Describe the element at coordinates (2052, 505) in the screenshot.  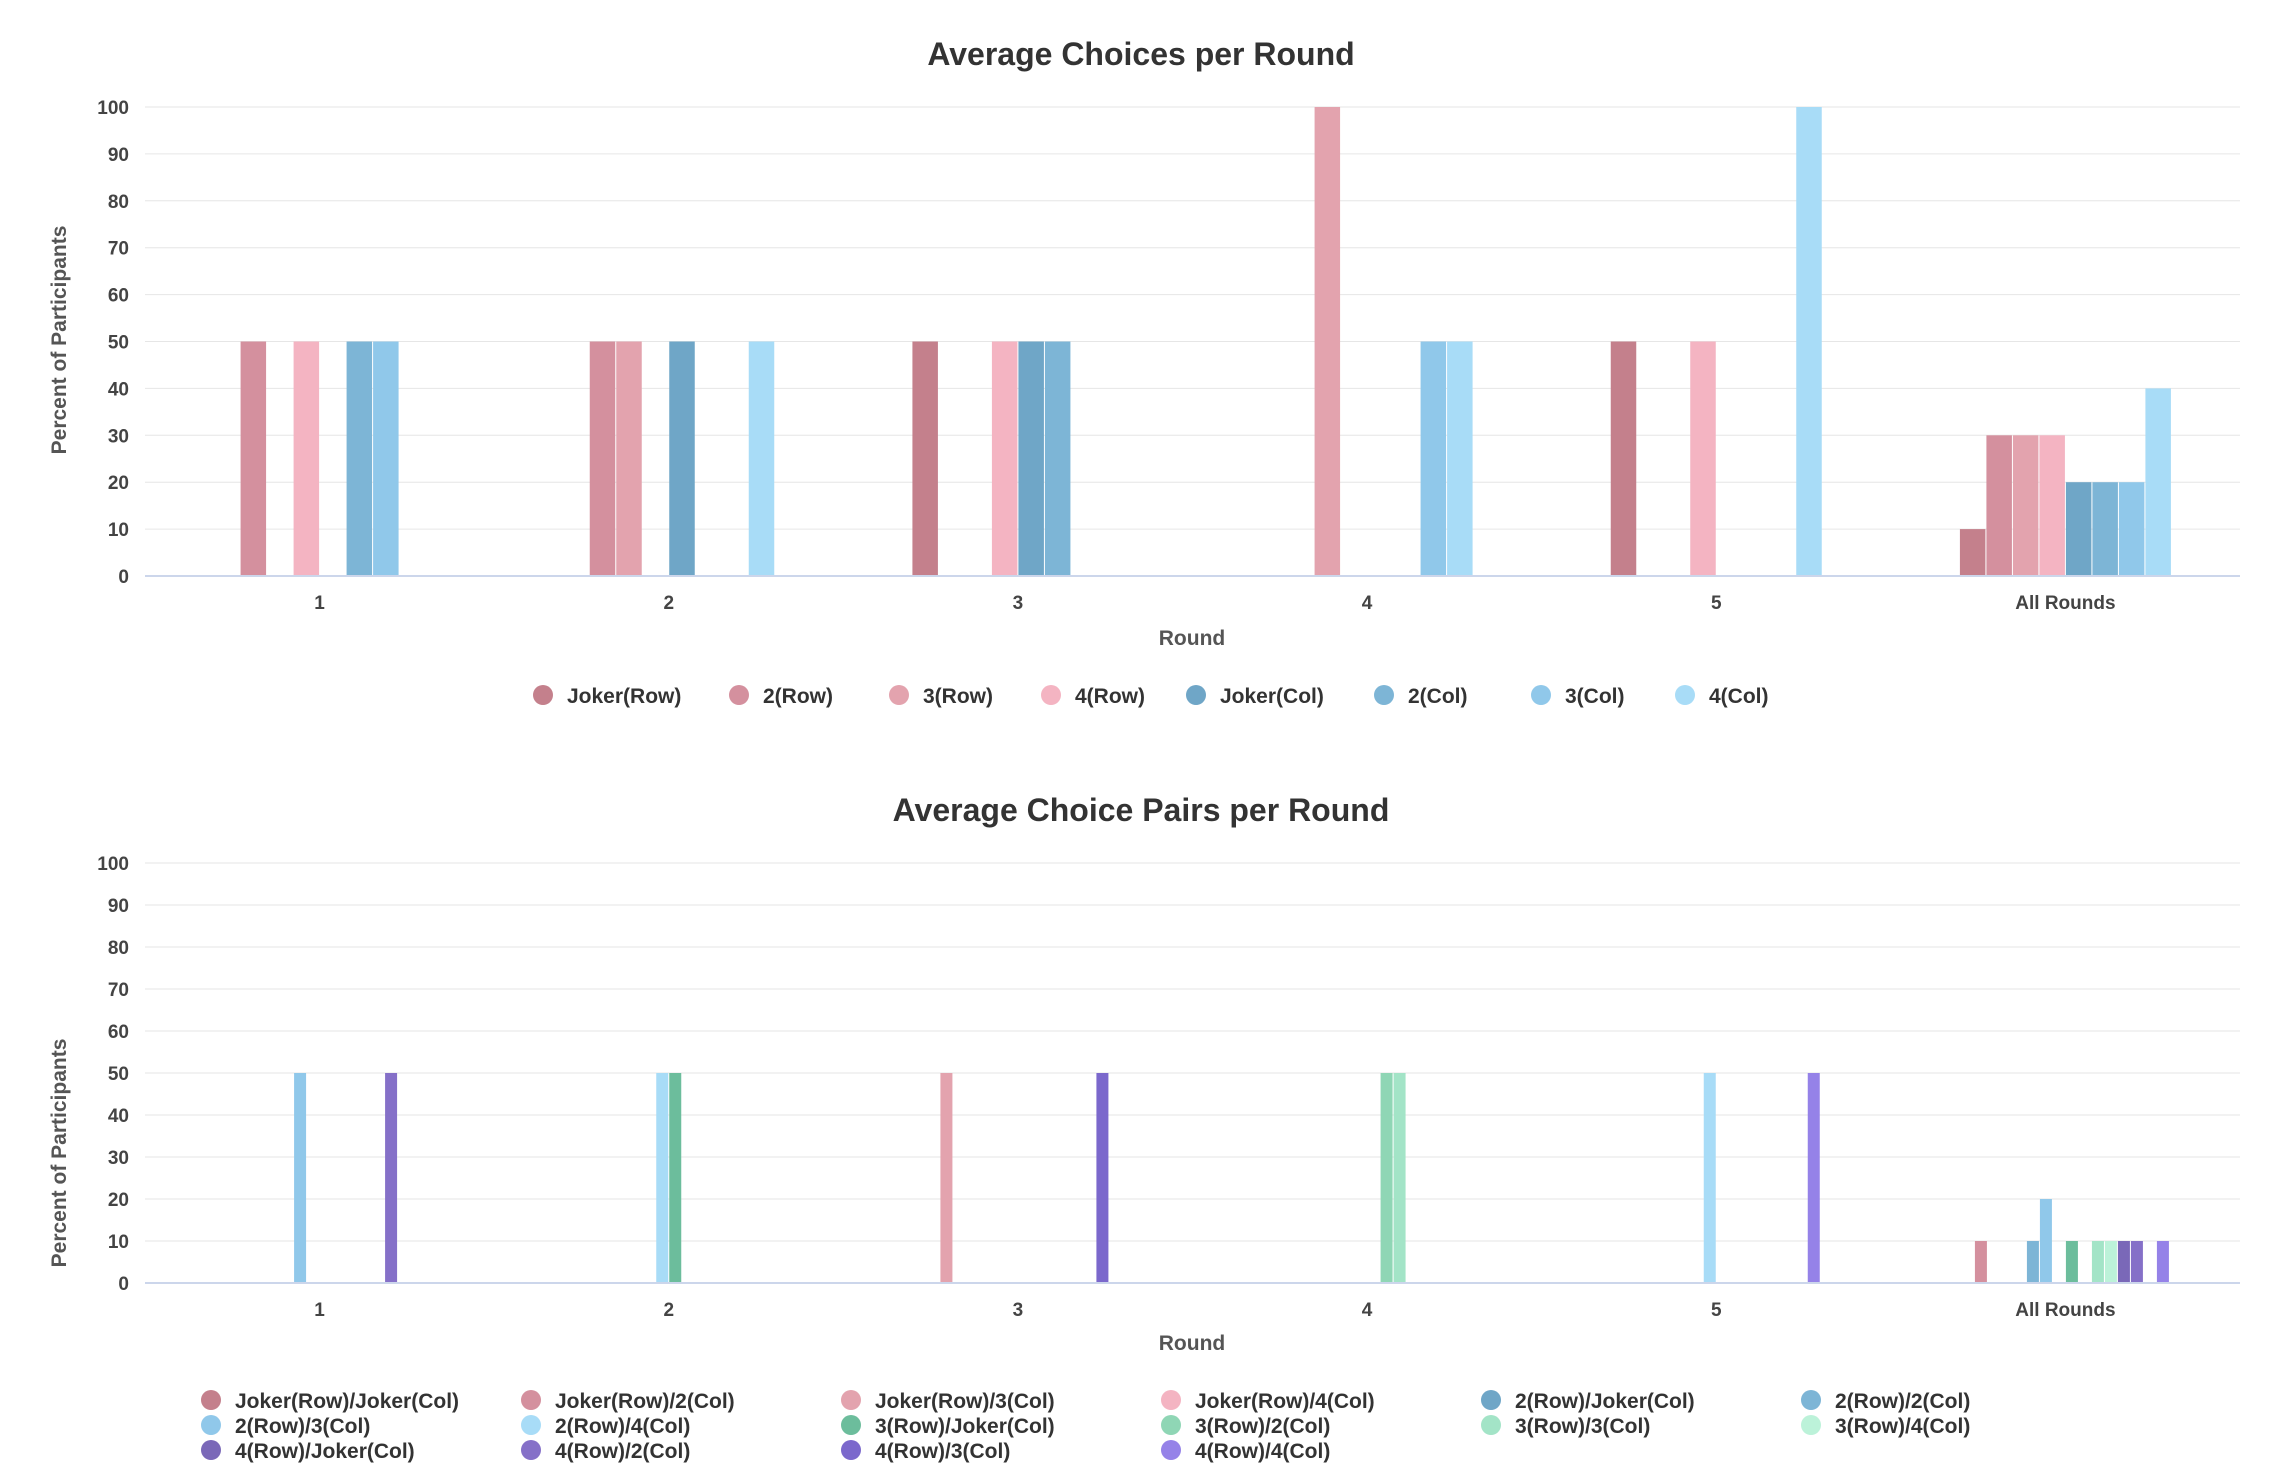
I see `bar-4-row-round-all-rounds` at that location.